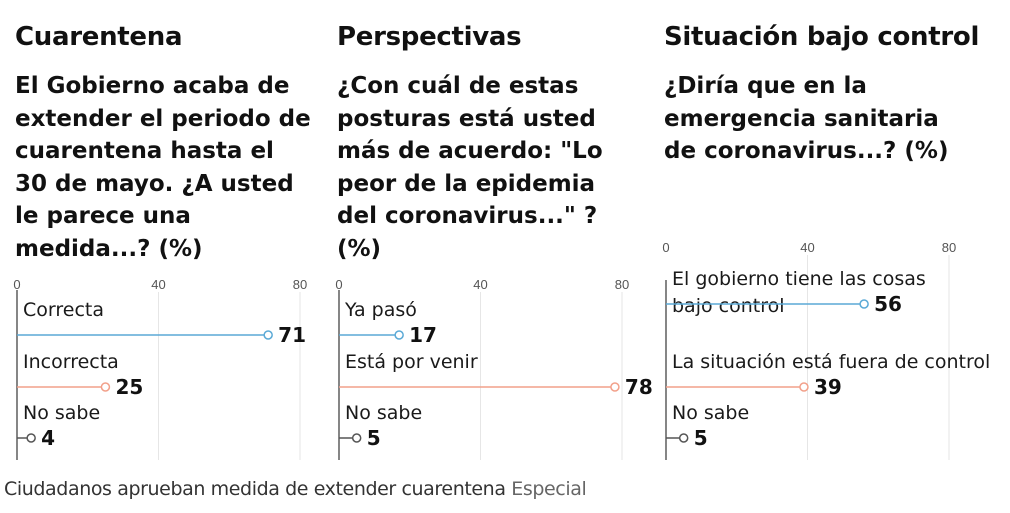 Image resolution: width=1010 pixels, height=513 pixels. Describe the element at coordinates (549, 489) in the screenshot. I see `caption-credit: Especial` at that location.